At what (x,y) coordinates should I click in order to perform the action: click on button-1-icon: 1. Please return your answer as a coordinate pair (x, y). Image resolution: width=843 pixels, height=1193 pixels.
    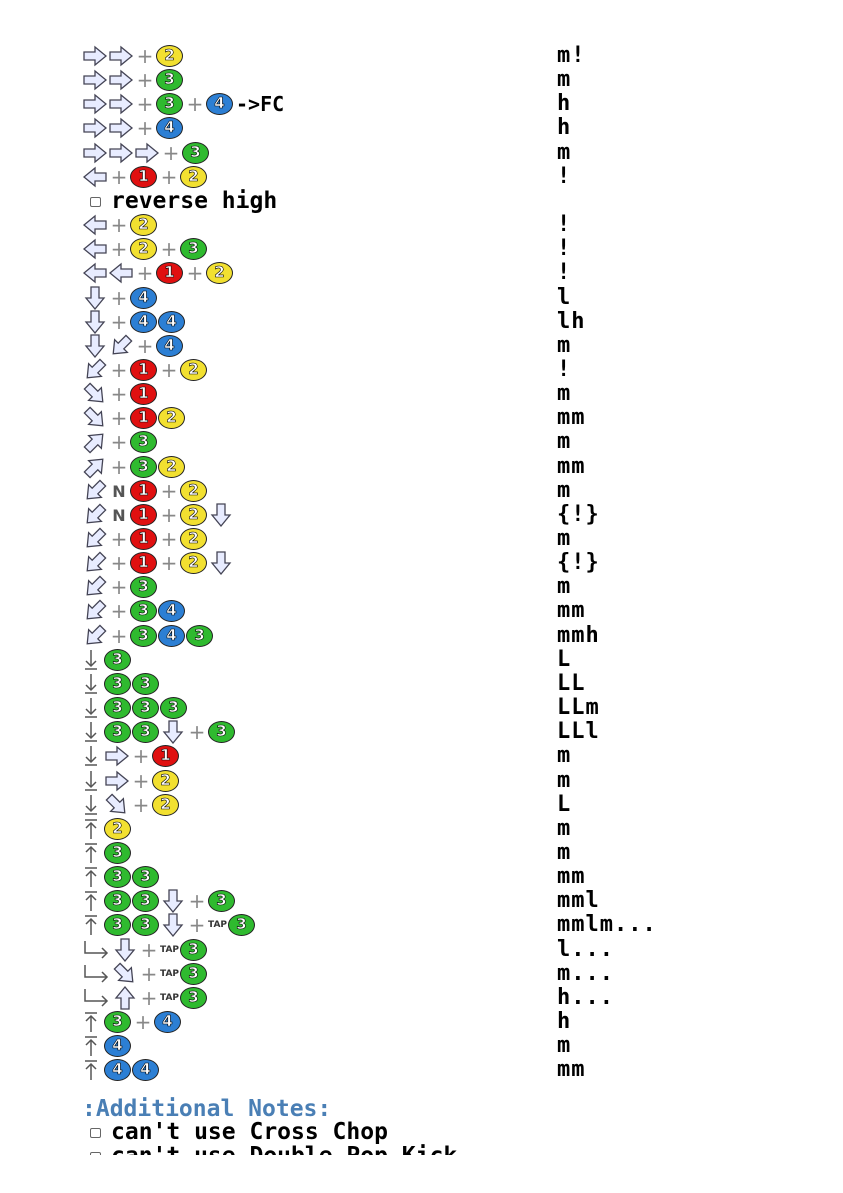
    Looking at the image, I should click on (143, 418).